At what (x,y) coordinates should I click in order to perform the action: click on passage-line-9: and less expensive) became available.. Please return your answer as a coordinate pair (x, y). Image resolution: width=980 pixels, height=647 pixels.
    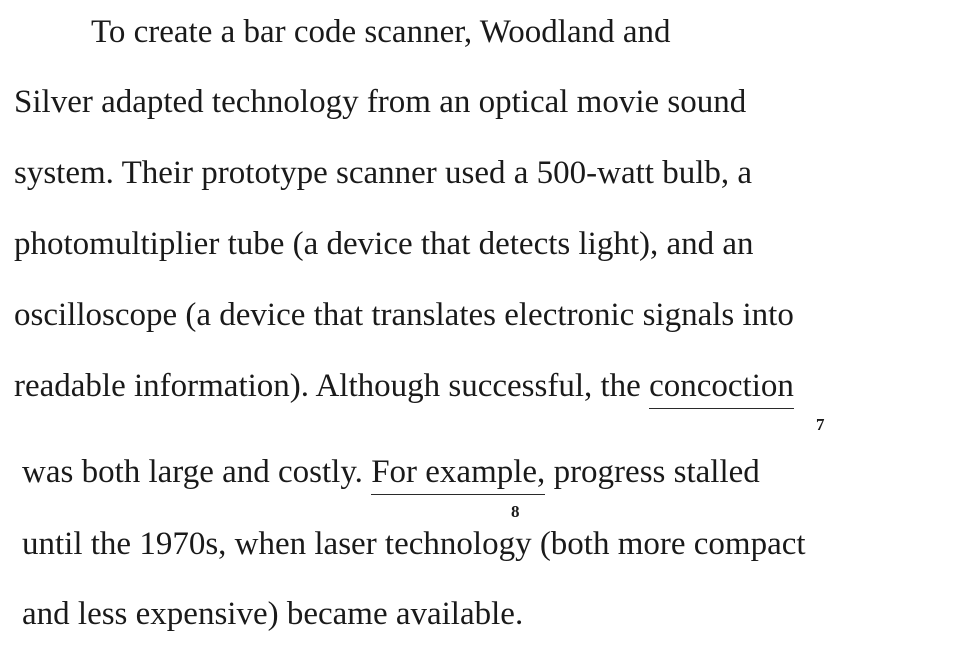
    Looking at the image, I should click on (273, 614).